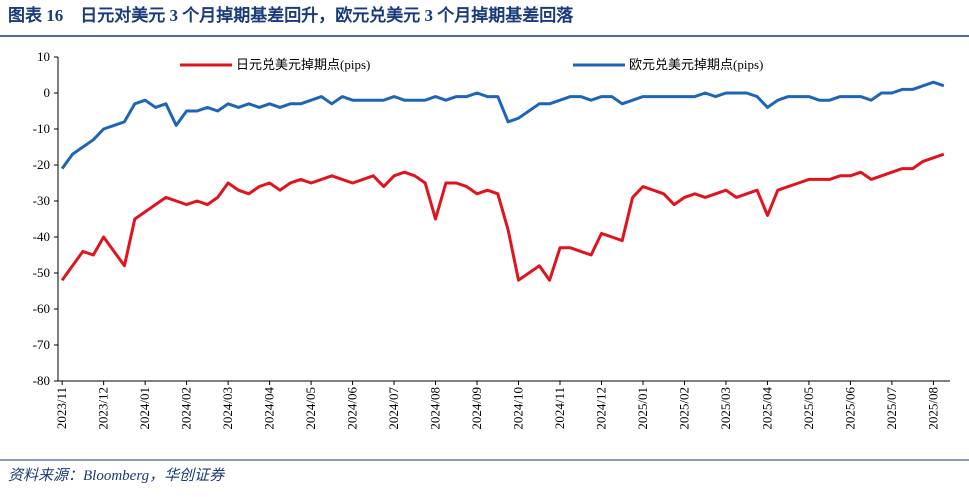  Describe the element at coordinates (476, 408) in the screenshot. I see `x-tick-label: 2024/09` at that location.